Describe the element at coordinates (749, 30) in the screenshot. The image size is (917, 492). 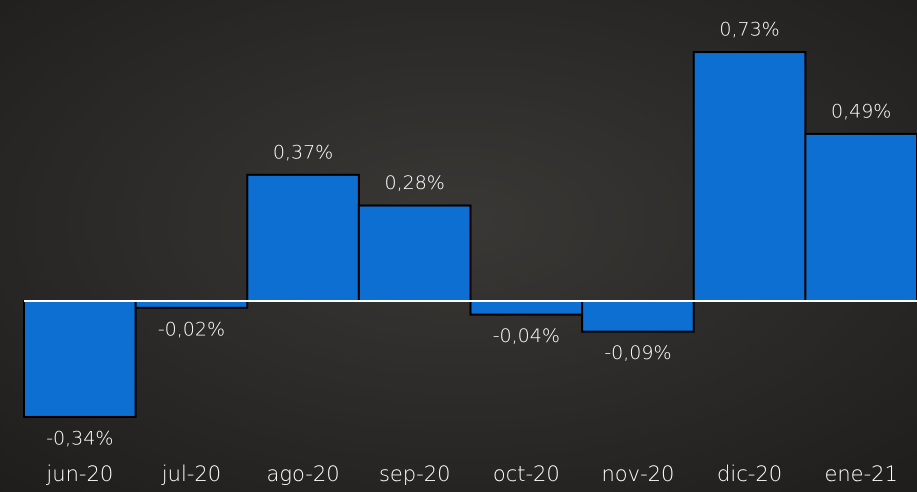
I see `data-label: 0,73%` at that location.